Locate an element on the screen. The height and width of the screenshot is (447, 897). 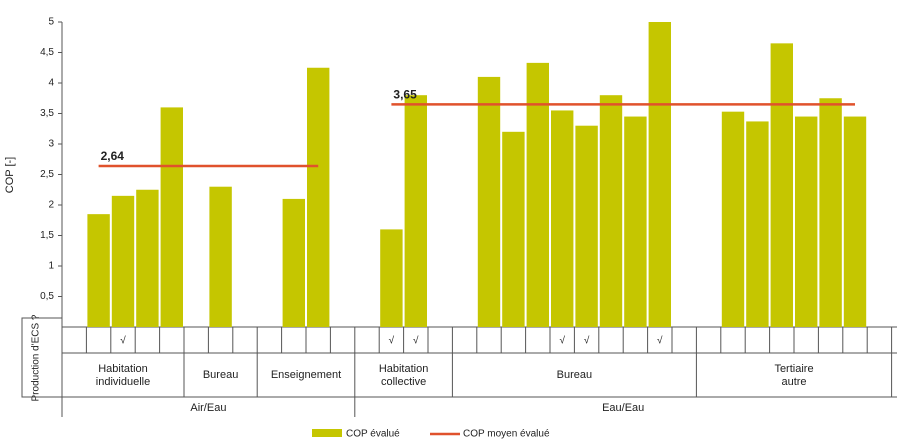
average-label: 3,65 is located at coordinates (405, 95).